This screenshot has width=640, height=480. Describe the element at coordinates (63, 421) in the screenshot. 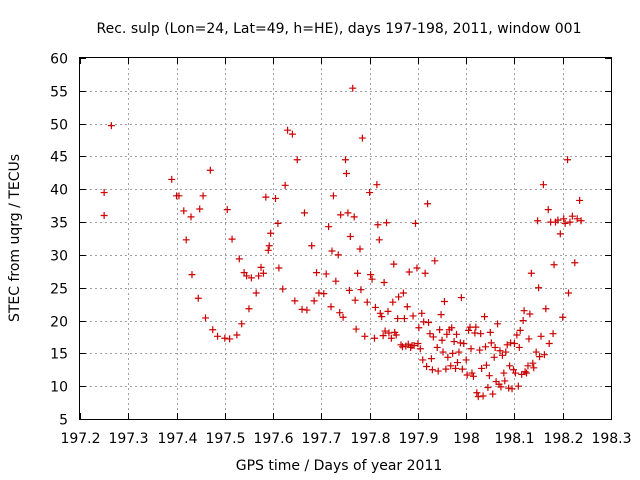

I see `y-tick-label: 5` at that location.